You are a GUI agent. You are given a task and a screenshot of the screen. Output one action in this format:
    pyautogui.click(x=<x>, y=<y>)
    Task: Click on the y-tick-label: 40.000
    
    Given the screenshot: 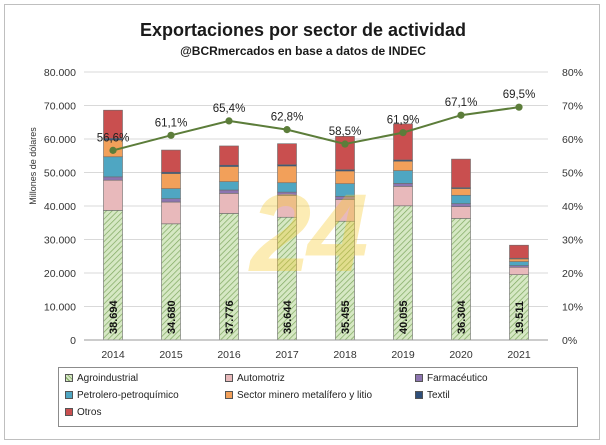 What is the action you would take?
    pyautogui.click(x=60, y=207)
    